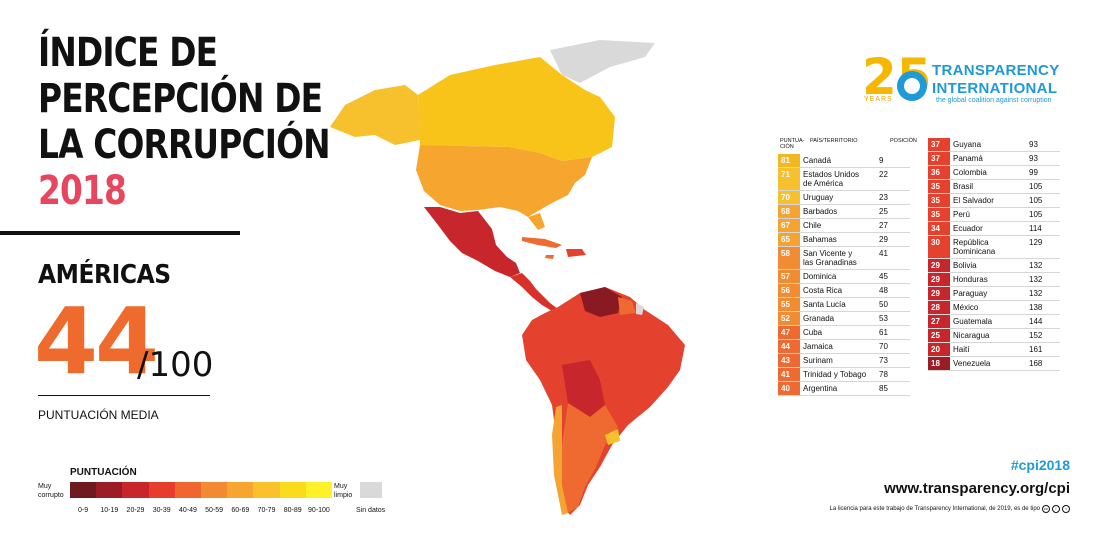 Image resolution: width=1098 pixels, height=544 pixels. What do you see at coordinates (602, 61) in the screenshot?
I see `map-greenland` at bounding box center [602, 61].